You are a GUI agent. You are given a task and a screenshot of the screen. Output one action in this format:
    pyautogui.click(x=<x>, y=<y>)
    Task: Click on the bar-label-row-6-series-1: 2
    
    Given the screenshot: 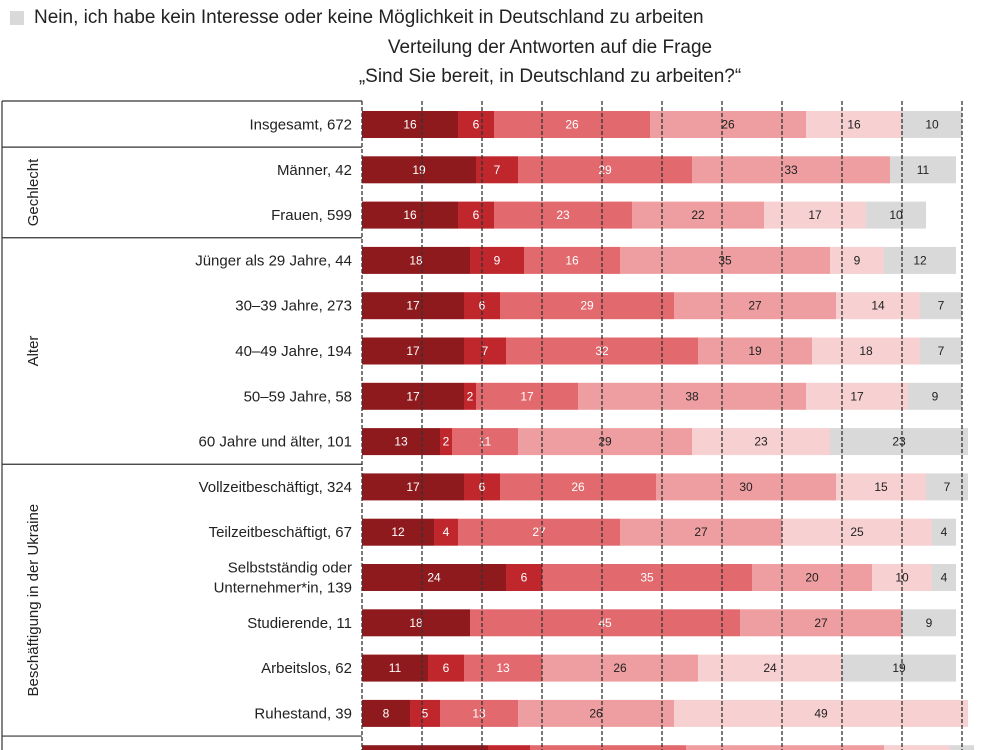 What is the action you would take?
    pyautogui.click(x=470, y=396)
    